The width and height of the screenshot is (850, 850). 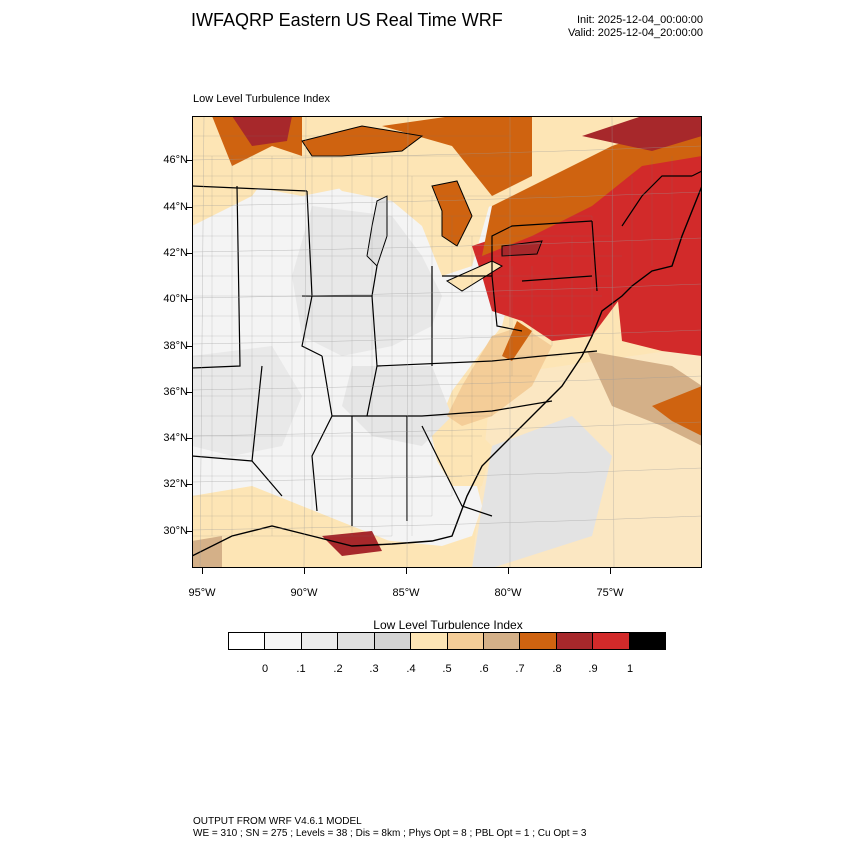 What do you see at coordinates (277, 821) in the screenshot?
I see `model-info-line1: OUTPUT FROM WRF V4.6.1 MODEL` at bounding box center [277, 821].